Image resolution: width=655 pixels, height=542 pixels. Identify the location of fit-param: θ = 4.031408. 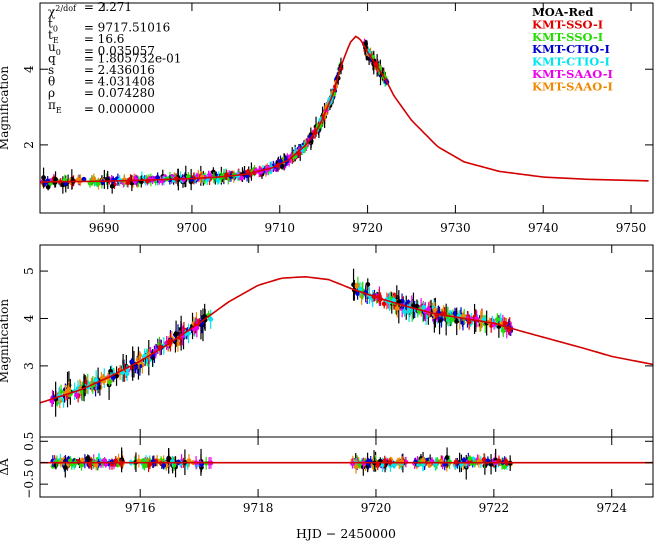
(101, 82).